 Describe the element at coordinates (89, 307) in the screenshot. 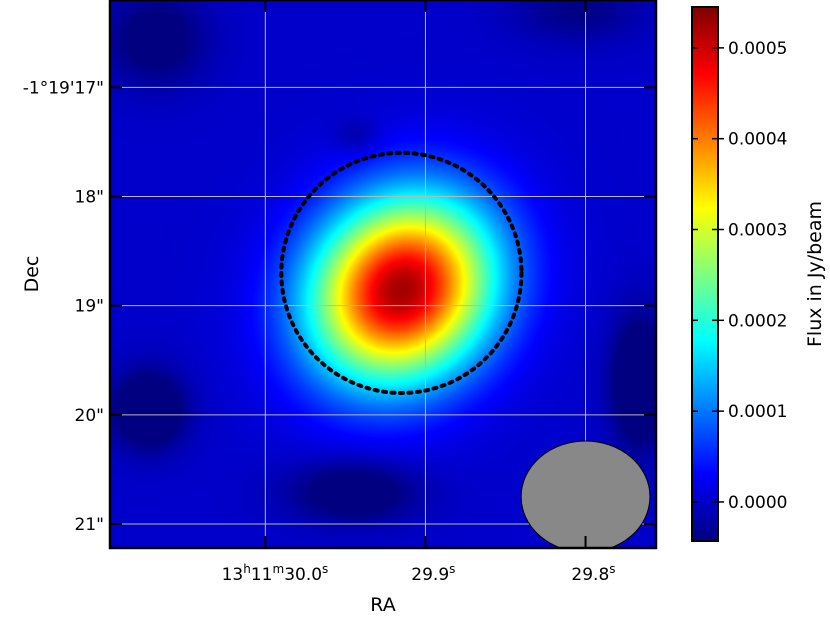

I see `y-tick-label-2: 19"` at that location.